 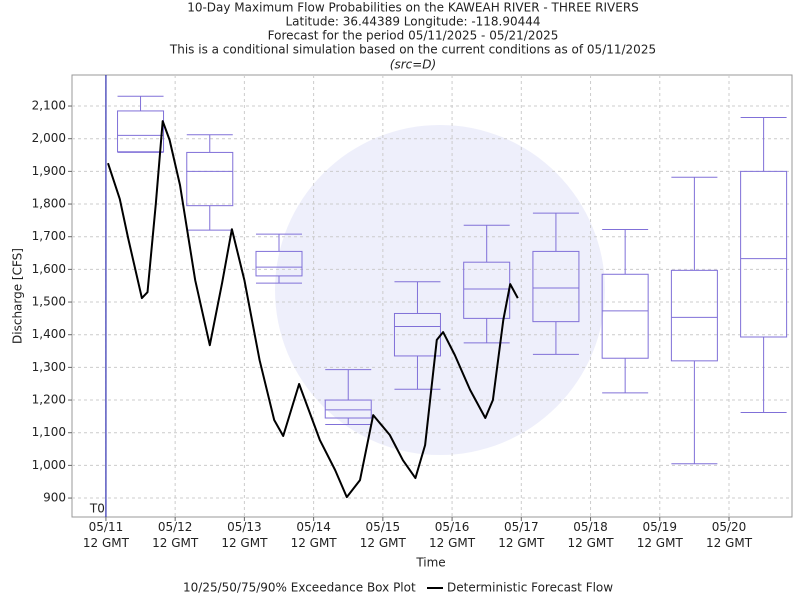 What do you see at coordinates (314, 535) in the screenshot?
I see `x-tick-label: 05/14 12 GMT` at bounding box center [314, 535].